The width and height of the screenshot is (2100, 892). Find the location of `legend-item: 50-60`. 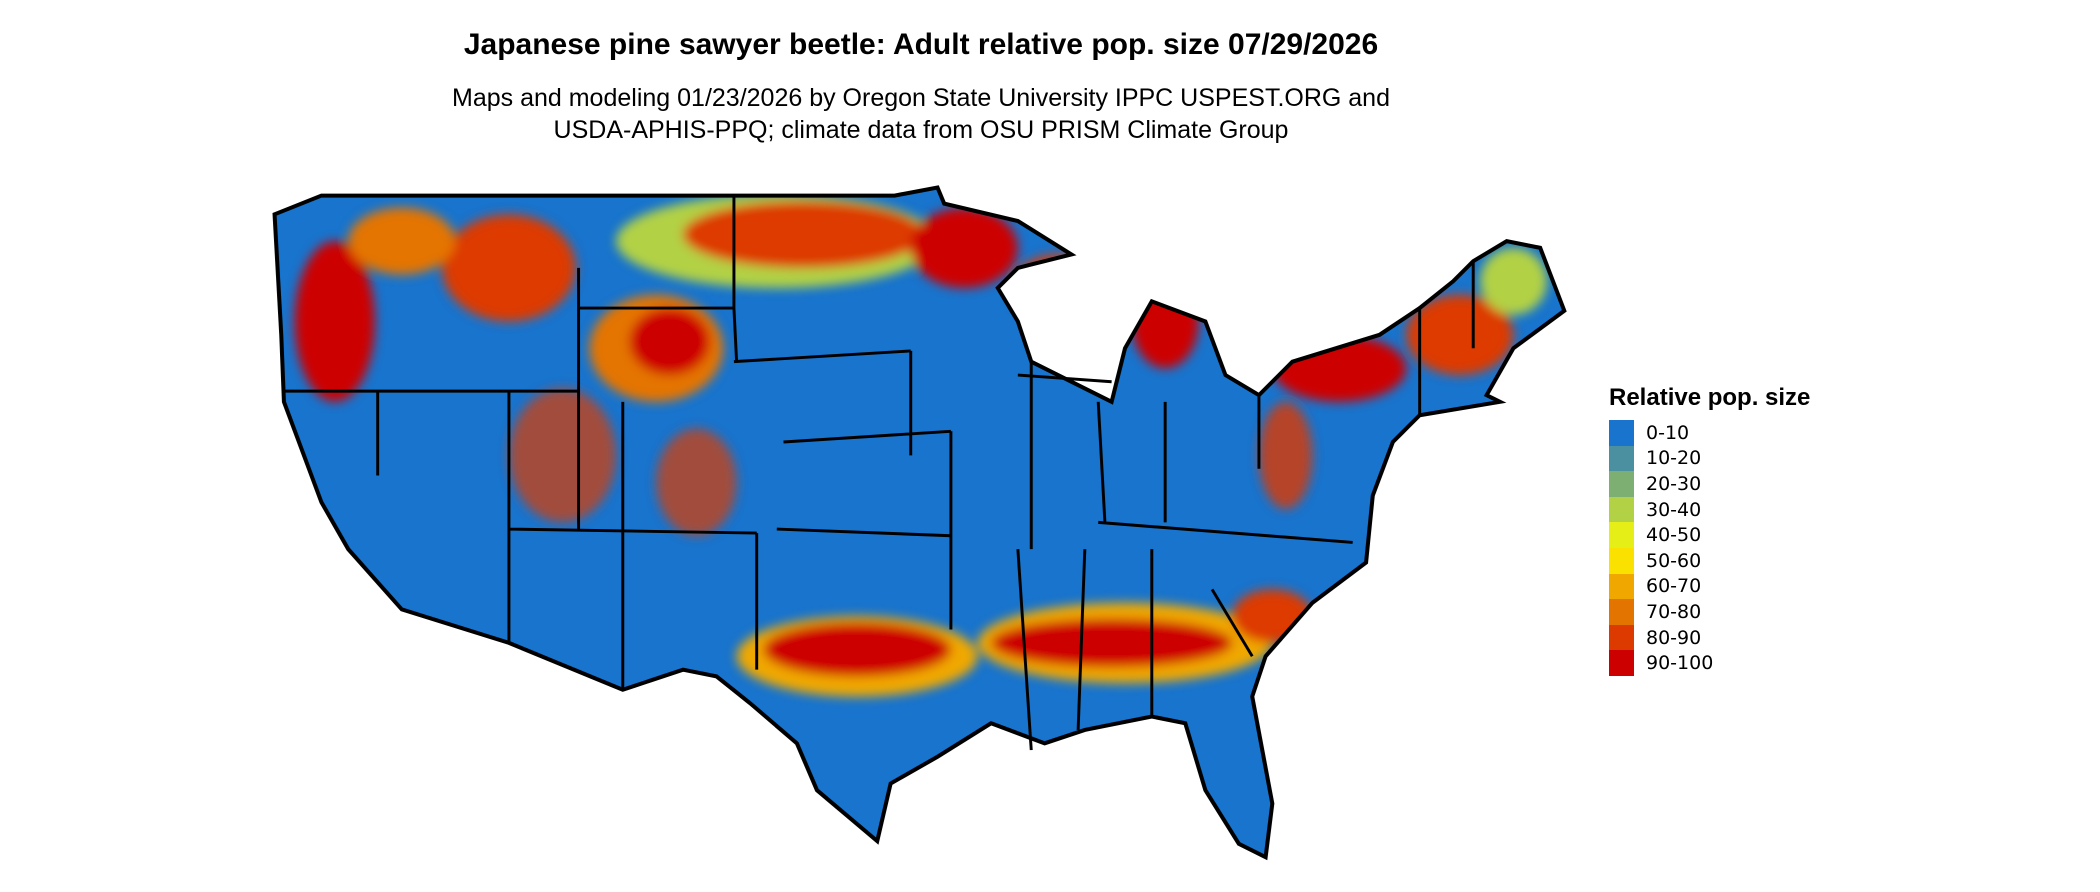

legend-item: 50-60 is located at coordinates (1709, 560).